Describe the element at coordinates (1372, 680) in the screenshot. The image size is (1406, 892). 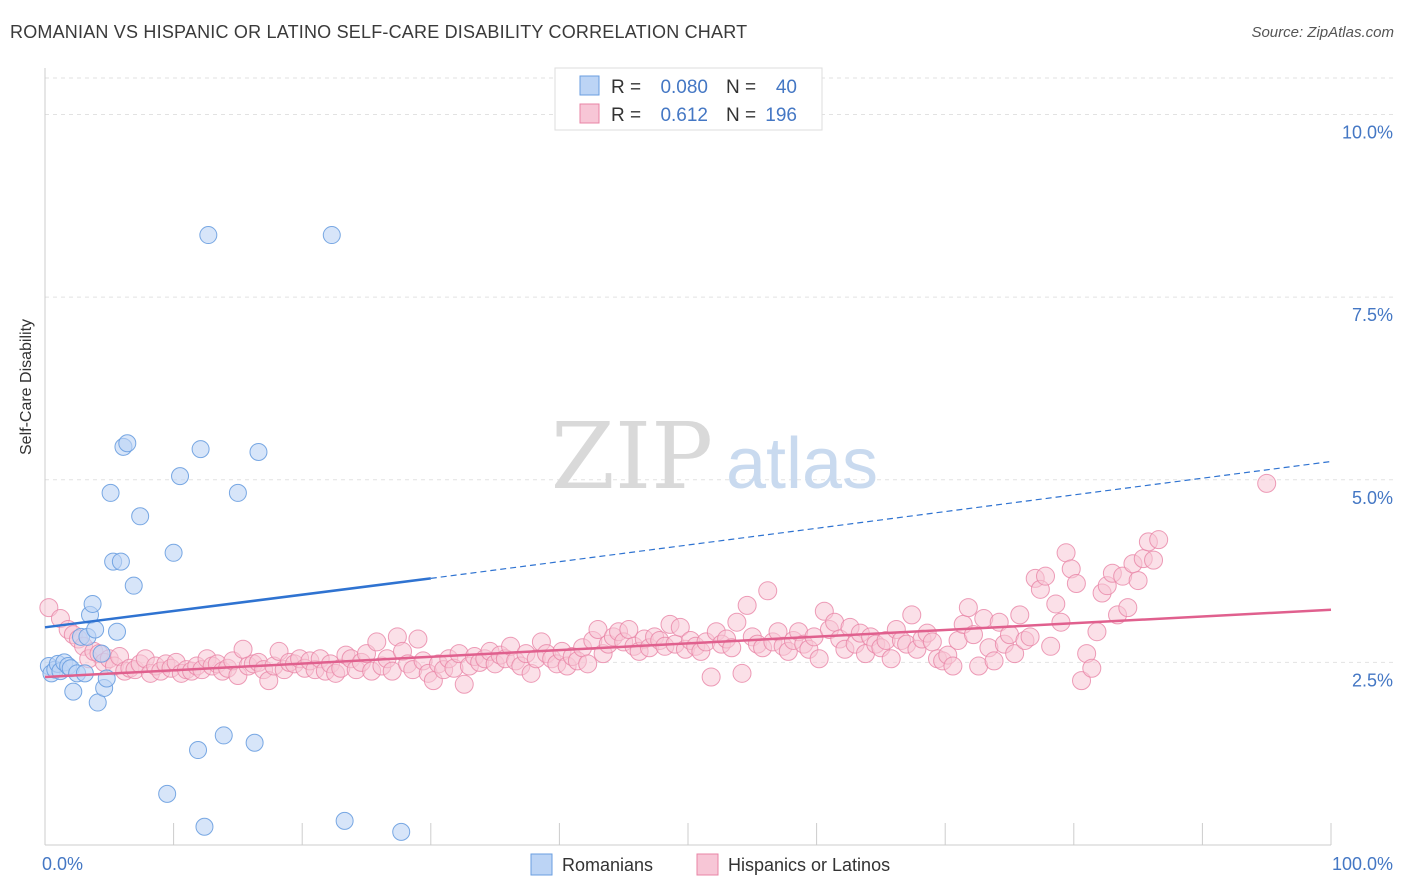
I see `y-tick-label: 2.5%` at that location.